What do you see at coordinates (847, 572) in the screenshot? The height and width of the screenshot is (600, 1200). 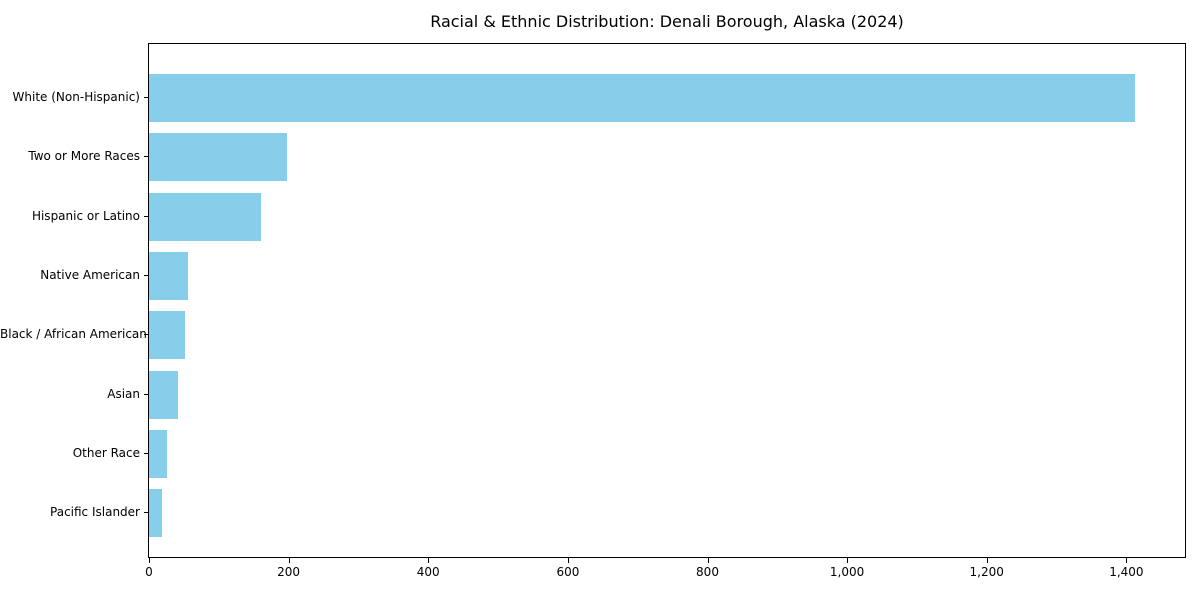 I see `x-tick-label: 1,000` at bounding box center [847, 572].